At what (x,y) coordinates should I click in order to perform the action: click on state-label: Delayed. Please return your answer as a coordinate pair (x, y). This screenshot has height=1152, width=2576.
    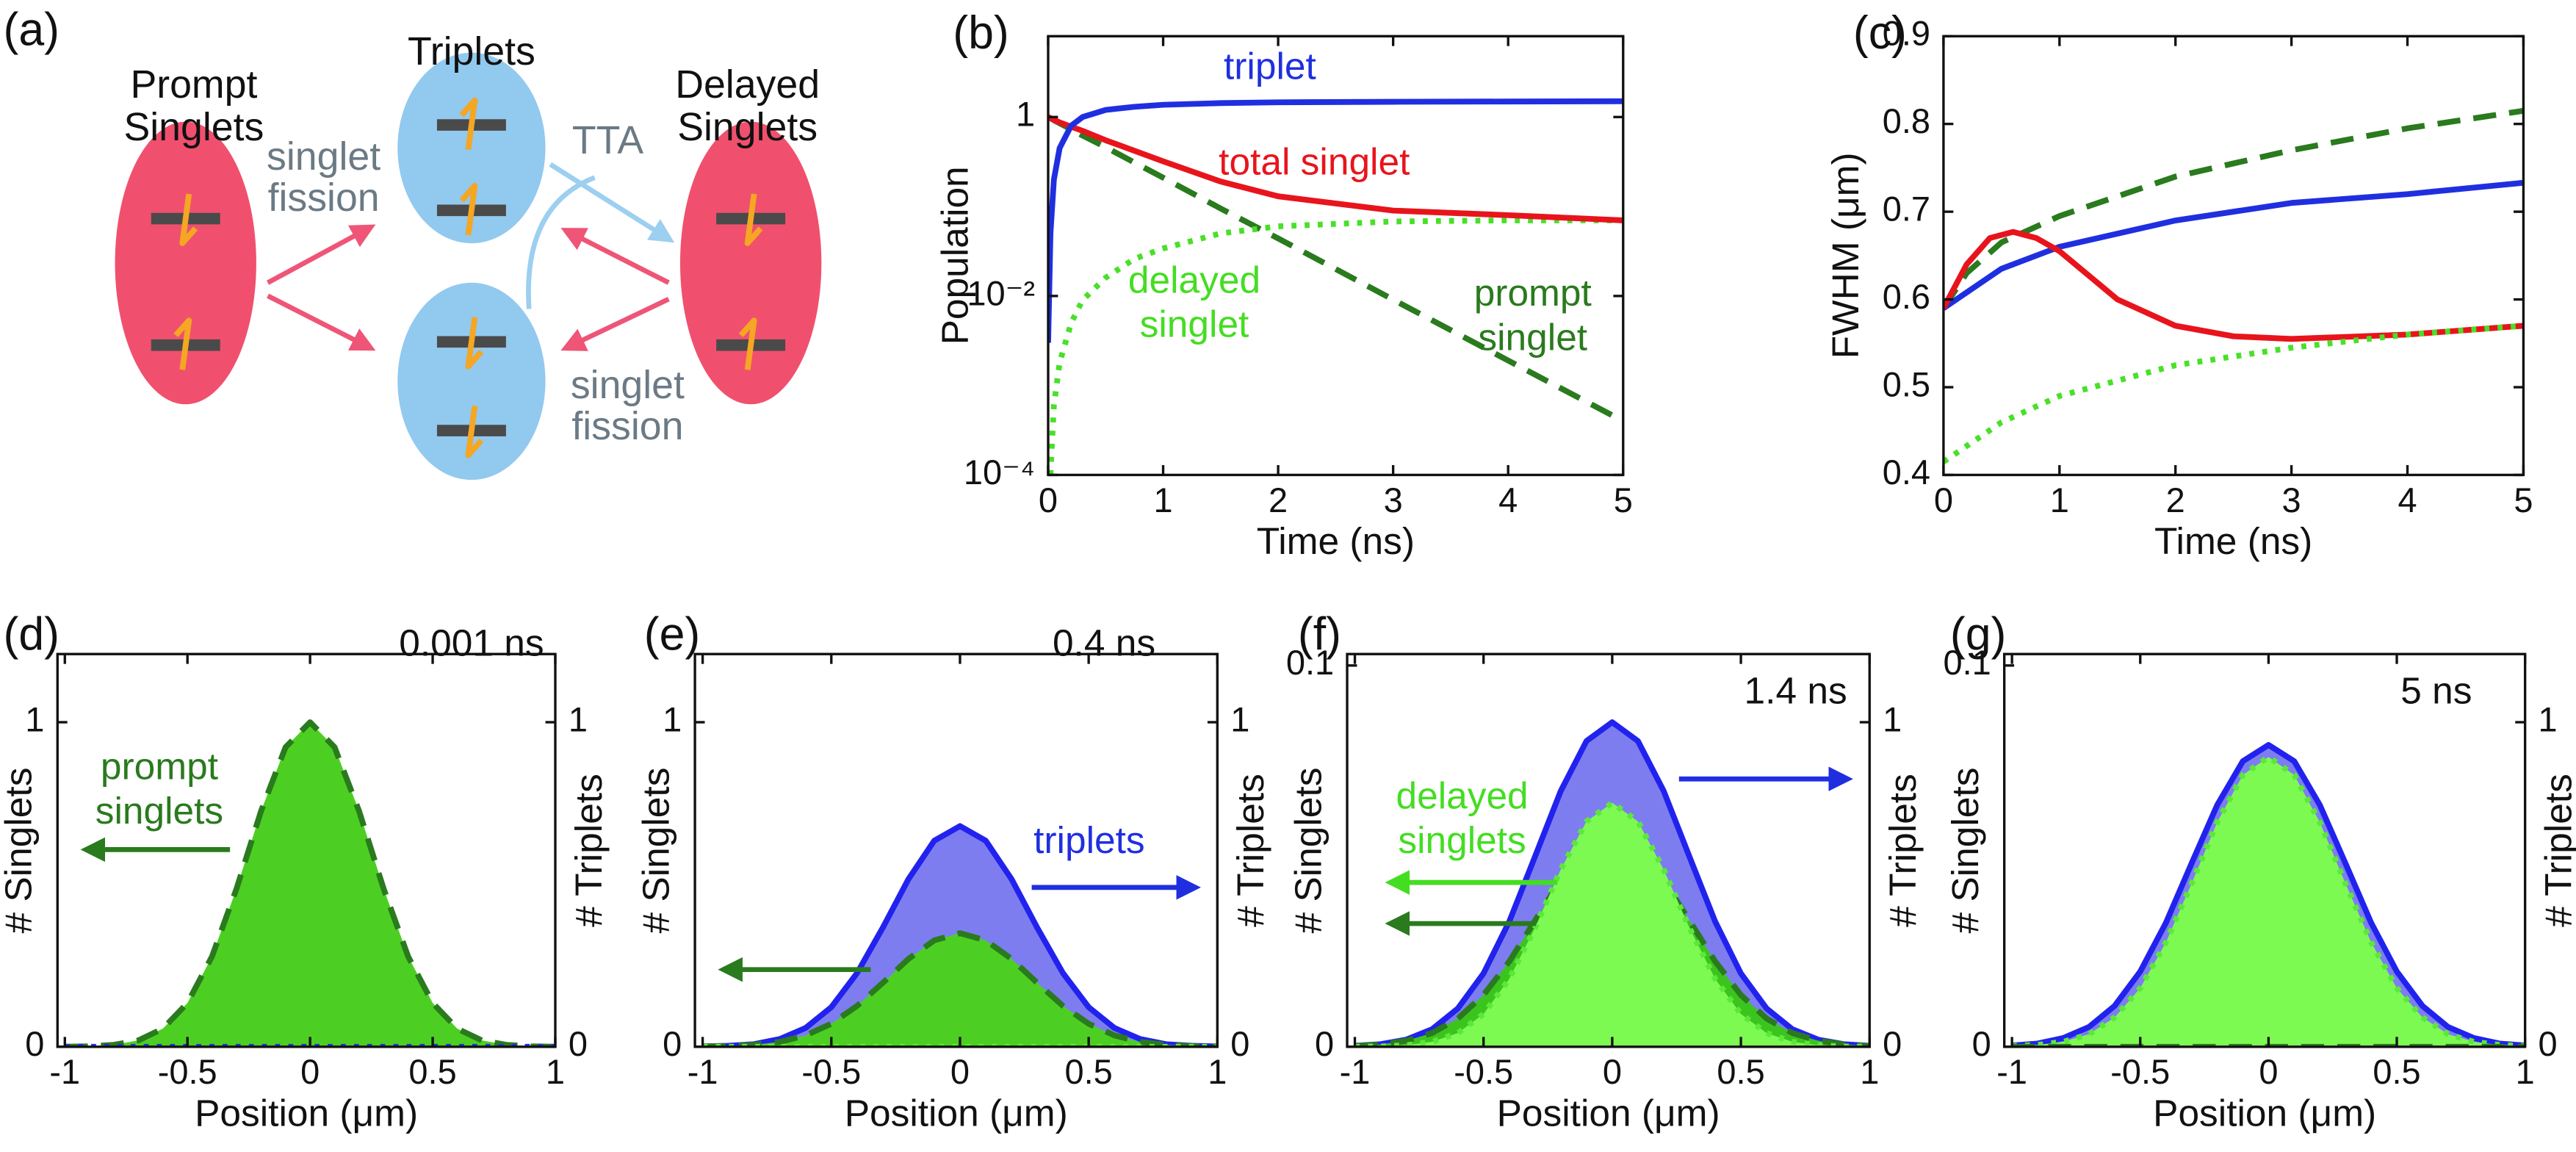
    Looking at the image, I should click on (748, 85).